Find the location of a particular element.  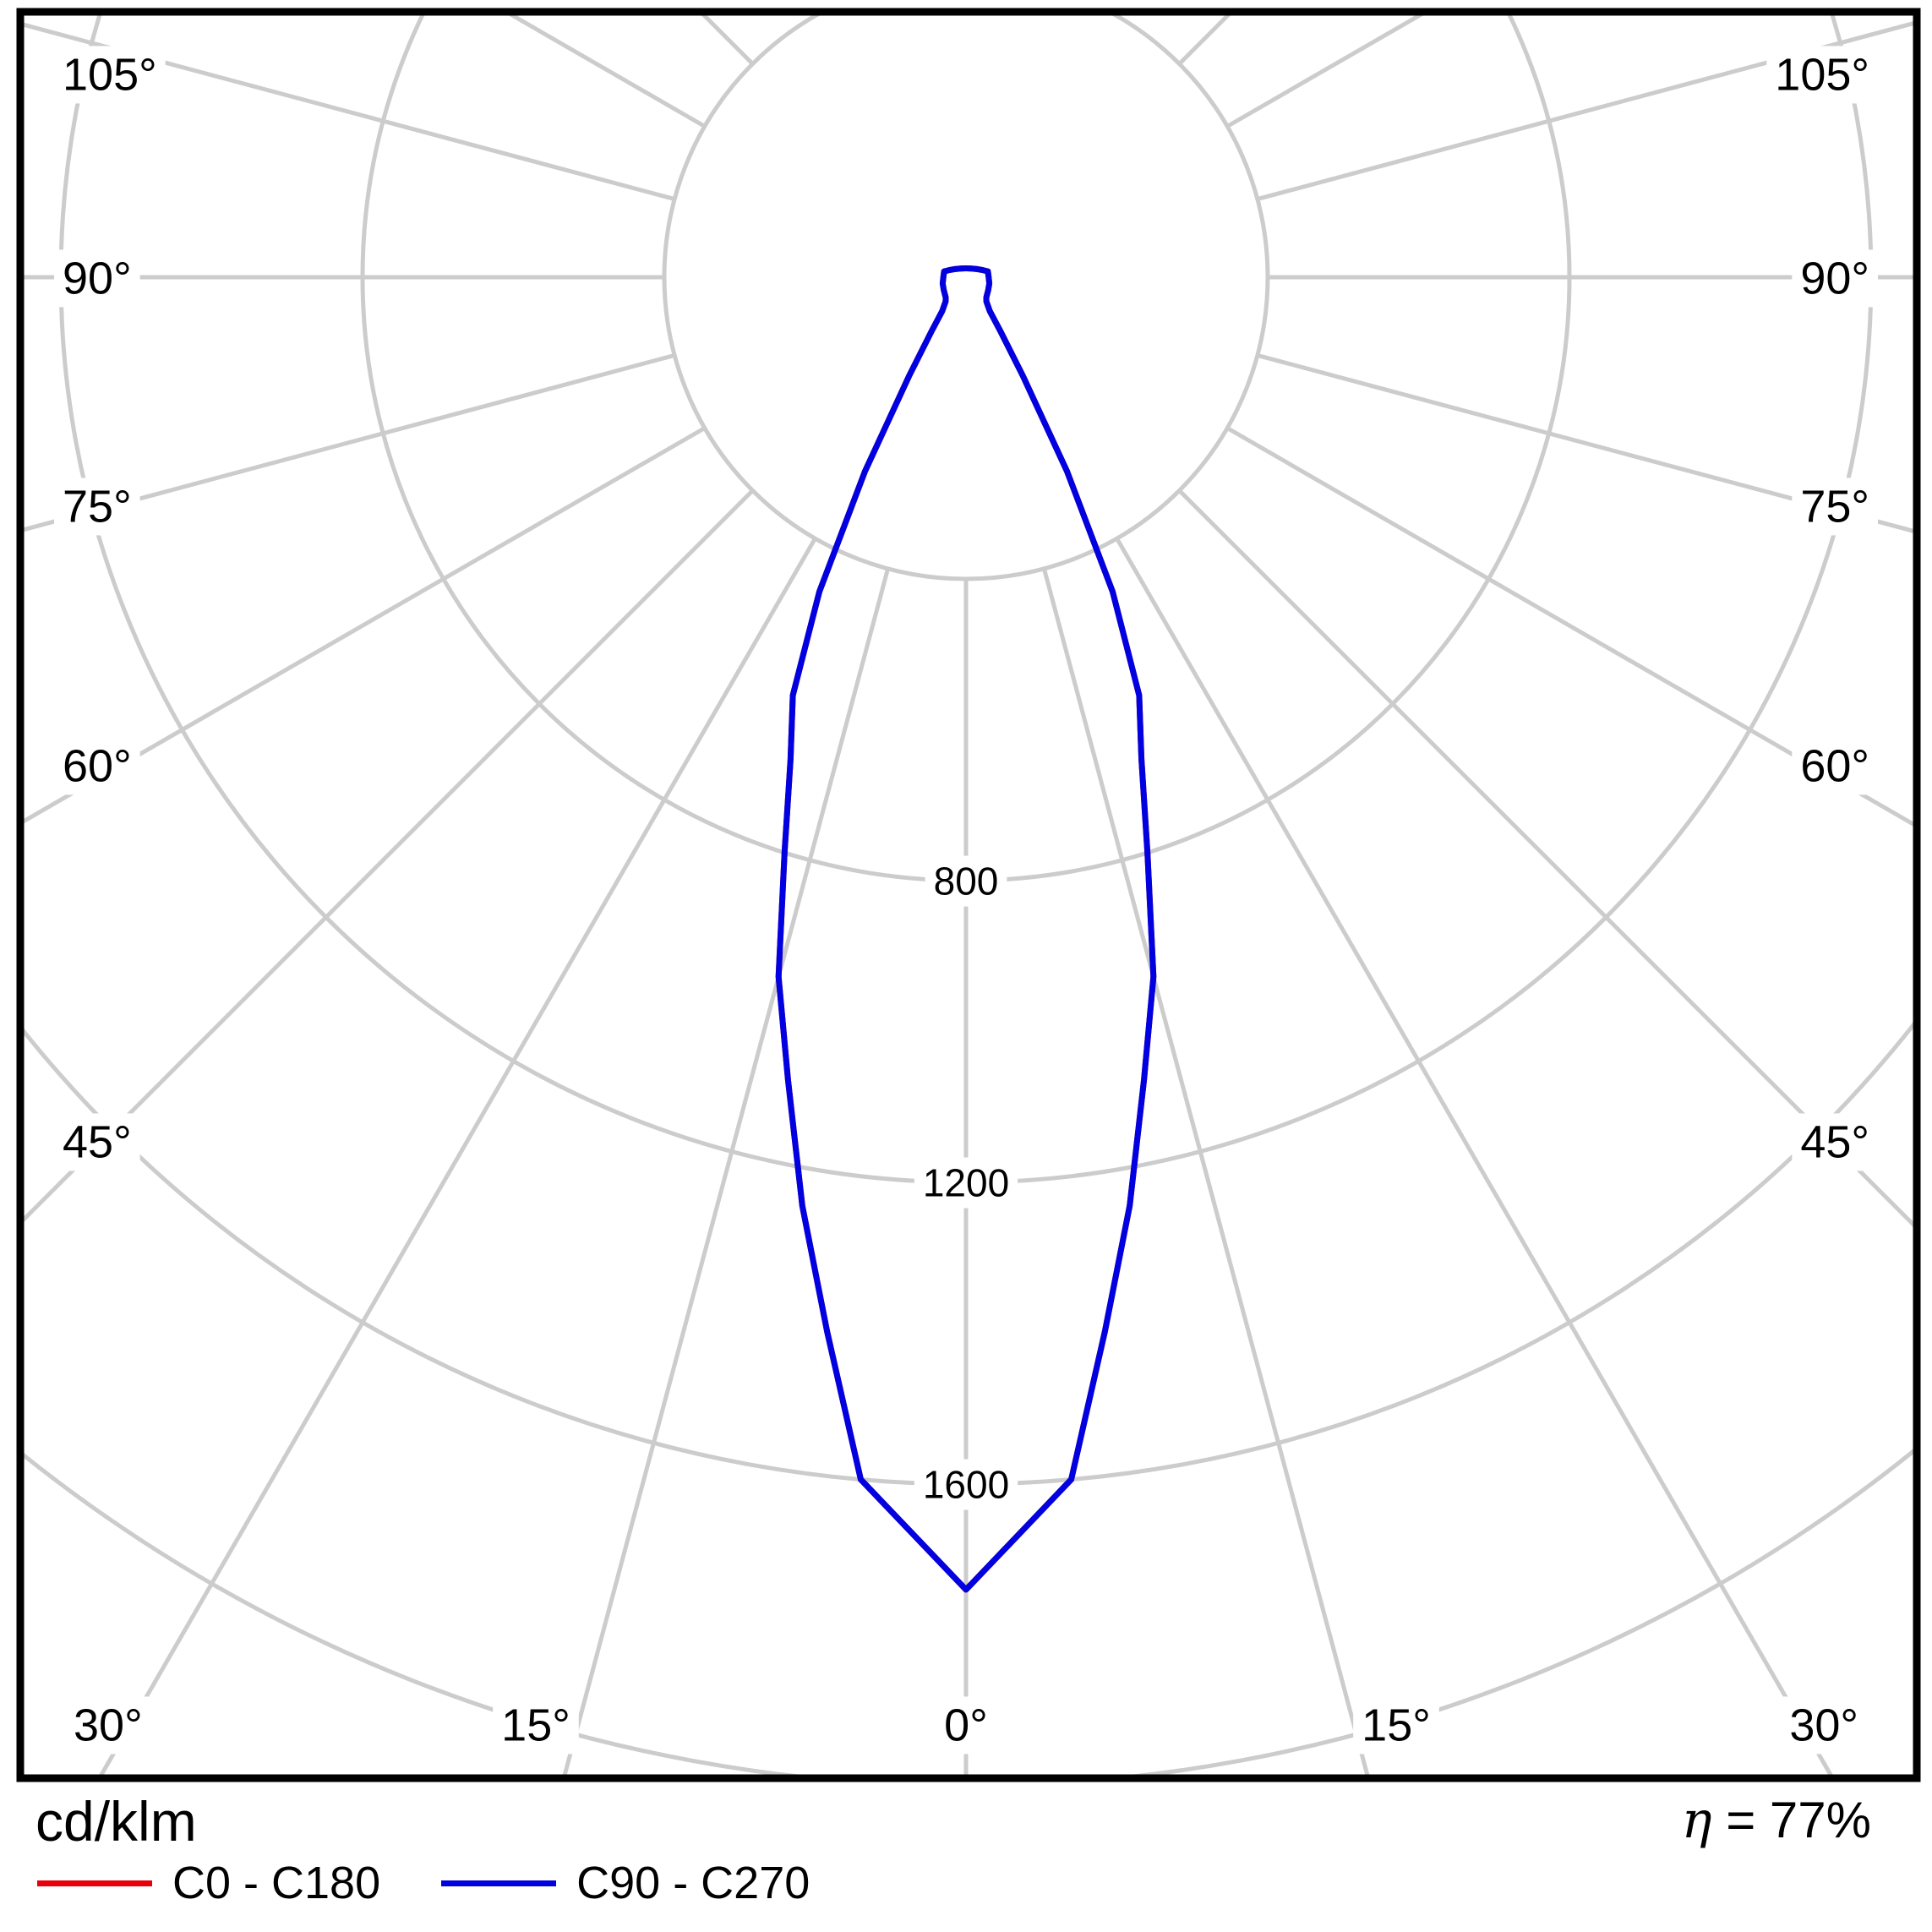

angle-label-left-75: 75° is located at coordinates (97, 506).